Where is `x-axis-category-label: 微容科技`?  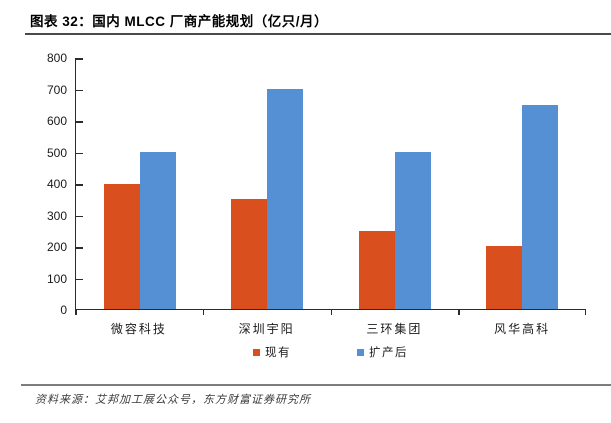
x-axis-category-label: 微容科技 is located at coordinates (138, 329).